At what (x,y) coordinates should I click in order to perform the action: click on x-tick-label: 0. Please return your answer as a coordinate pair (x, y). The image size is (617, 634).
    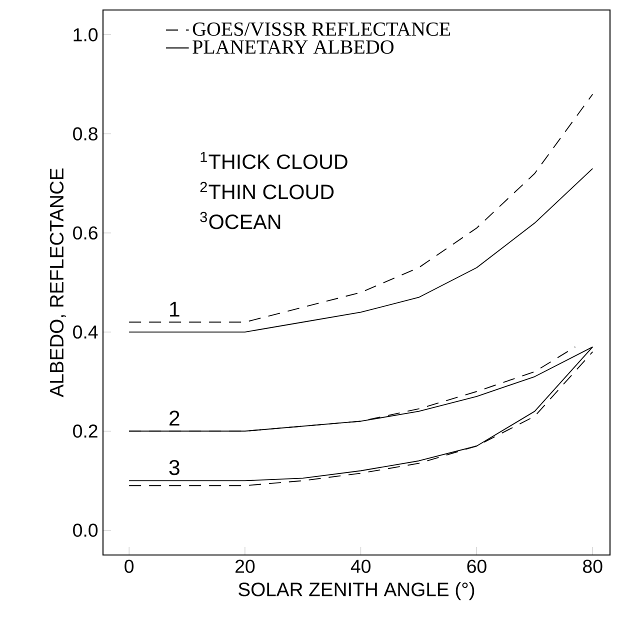
    Looking at the image, I should click on (129, 566).